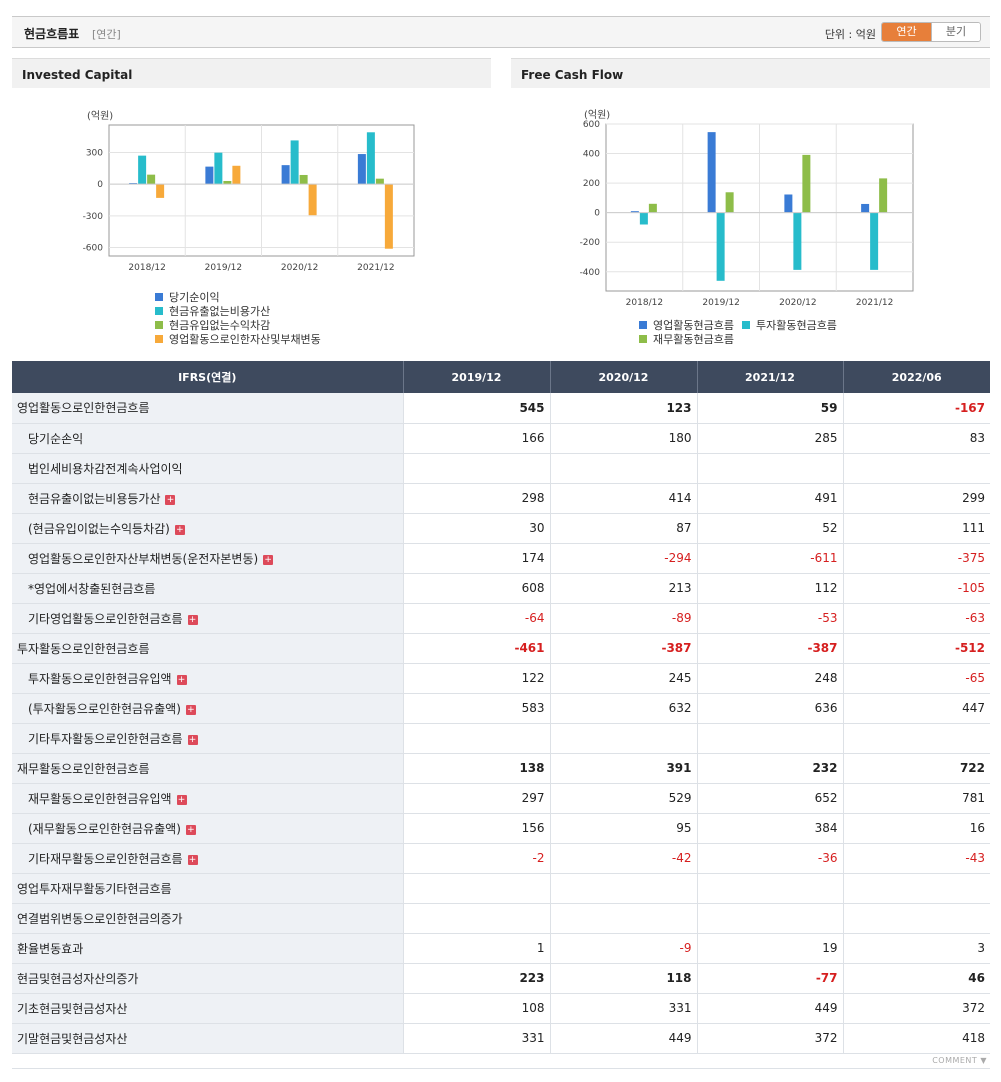 This screenshot has width=1001, height=1082. Describe the element at coordinates (769, 648) in the screenshot. I see `value-cell: -387` at that location.